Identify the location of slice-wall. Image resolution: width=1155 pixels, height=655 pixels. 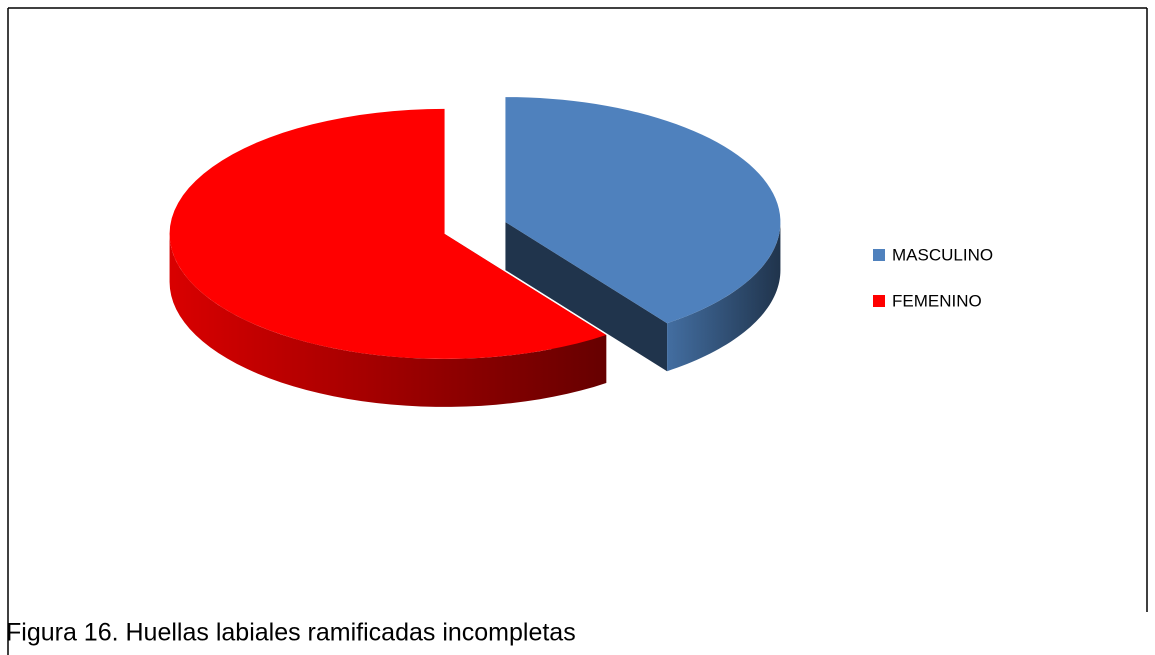
(586, 297).